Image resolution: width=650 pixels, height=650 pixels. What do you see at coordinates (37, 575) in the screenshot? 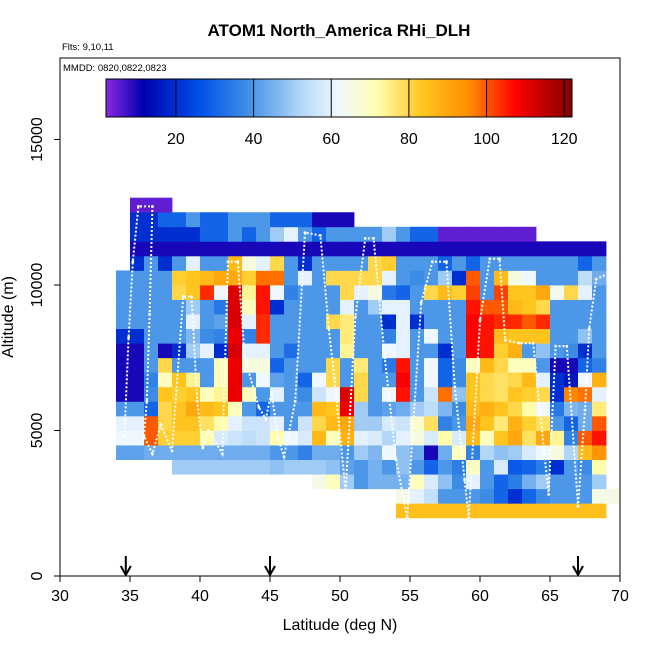
I see `y-tick-label: 0` at bounding box center [37, 575].